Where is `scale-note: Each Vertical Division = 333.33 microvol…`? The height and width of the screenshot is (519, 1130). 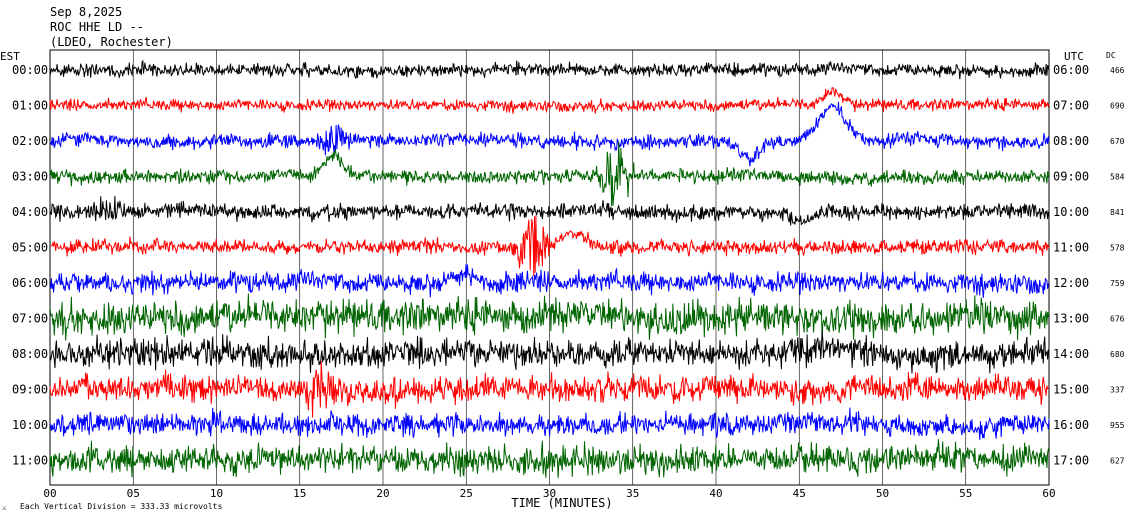
scale-note: Each Vertical Division = 333.33 microvol… is located at coordinates (121, 506).